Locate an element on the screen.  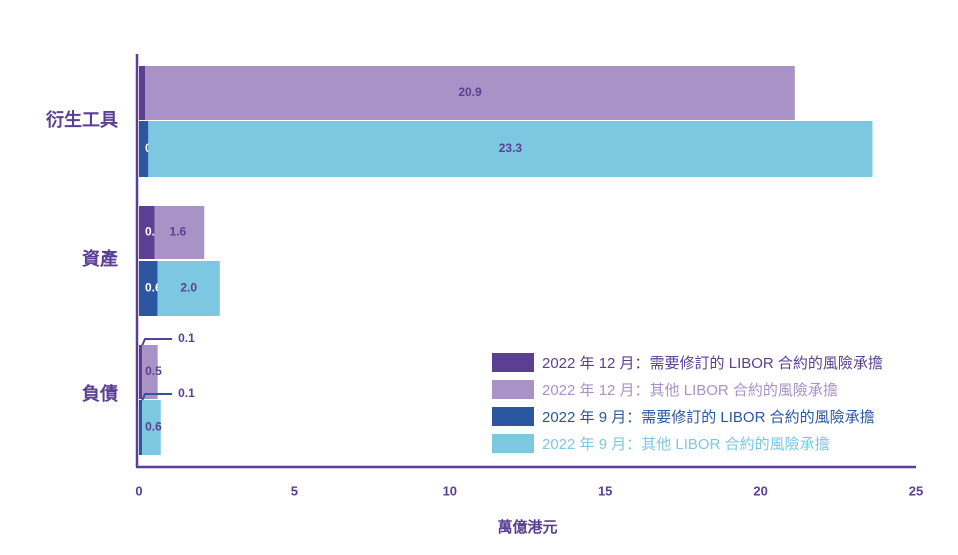
legend-item: 2022 年 12 月：其他 LIBOR 合約的風險承擔 is located at coordinates (687, 389).